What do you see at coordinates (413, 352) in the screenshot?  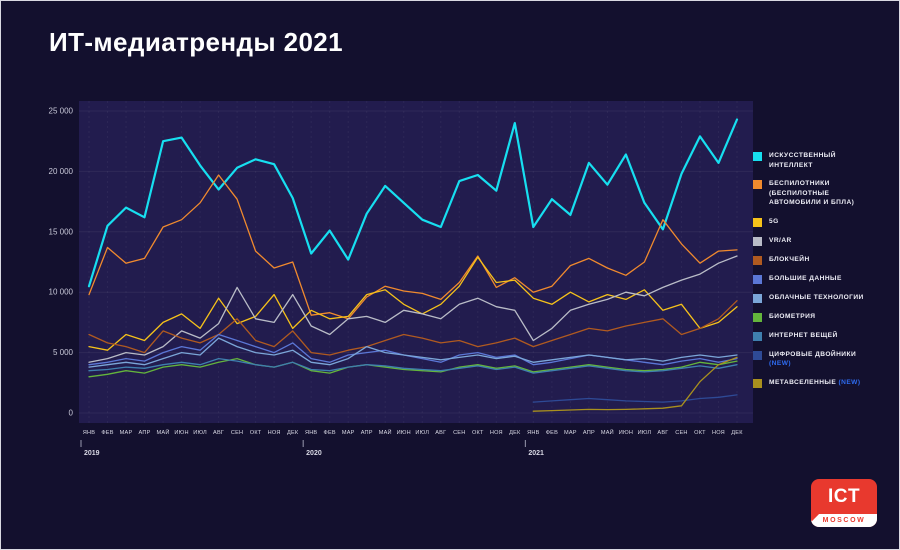 I see `series-line-cloud` at bounding box center [413, 352].